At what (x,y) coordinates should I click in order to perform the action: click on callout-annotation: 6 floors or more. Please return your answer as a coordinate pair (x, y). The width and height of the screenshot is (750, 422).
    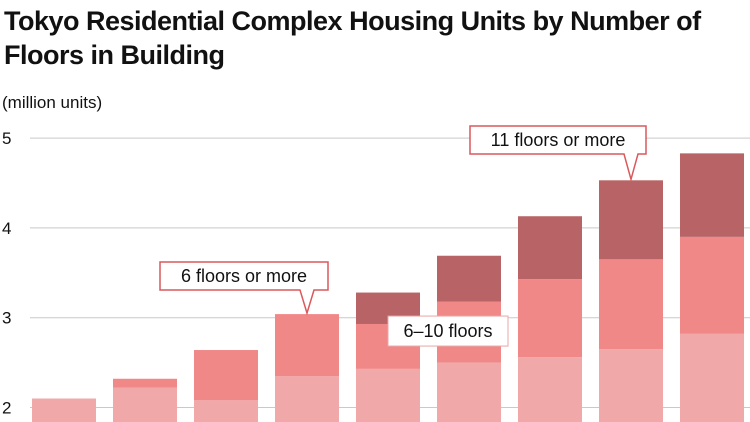
    Looking at the image, I should click on (244, 288).